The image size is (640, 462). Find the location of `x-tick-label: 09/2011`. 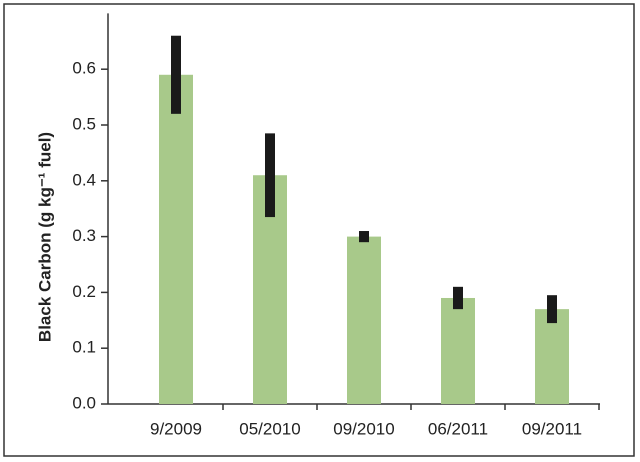

x-tick-label: 09/2011 is located at coordinates (552, 428).